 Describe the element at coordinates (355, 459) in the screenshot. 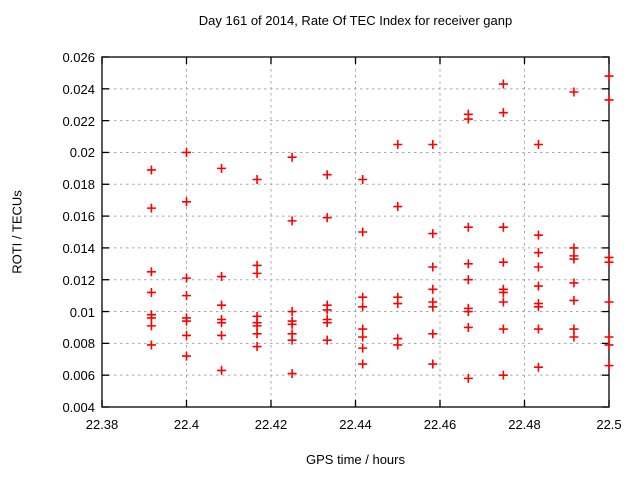

I see `x-axis-label: GPS time / hours` at that location.